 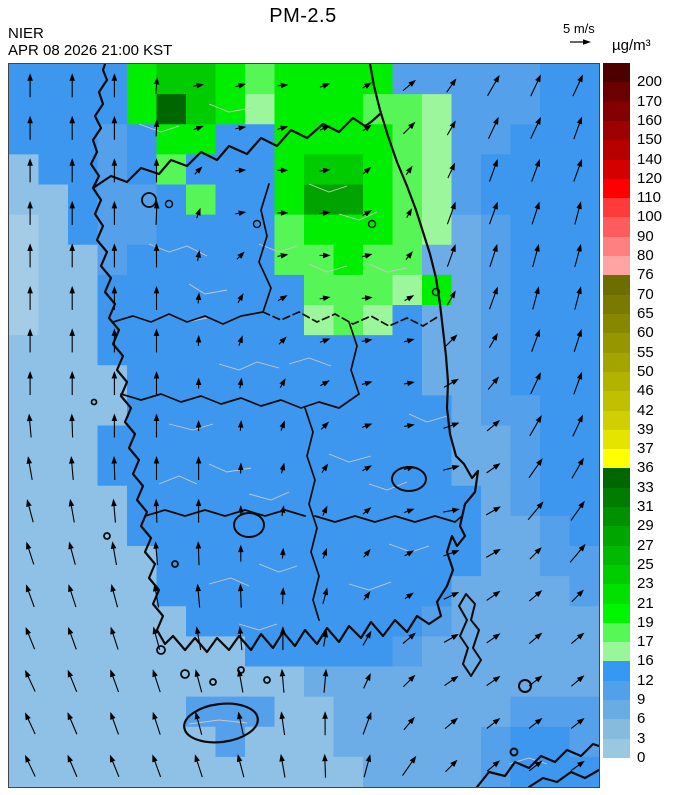 What do you see at coordinates (525, 686) in the screenshot?
I see `iki-island` at bounding box center [525, 686].